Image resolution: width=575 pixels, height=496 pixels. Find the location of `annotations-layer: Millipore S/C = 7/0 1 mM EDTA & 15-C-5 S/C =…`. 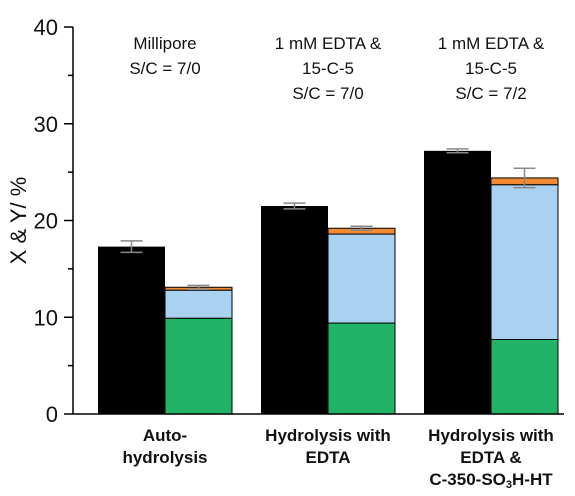

annotations-layer: Millipore S/C = 7/0 1 mM EDTA & 15-C-5 S/C =… is located at coordinates (337, 68).